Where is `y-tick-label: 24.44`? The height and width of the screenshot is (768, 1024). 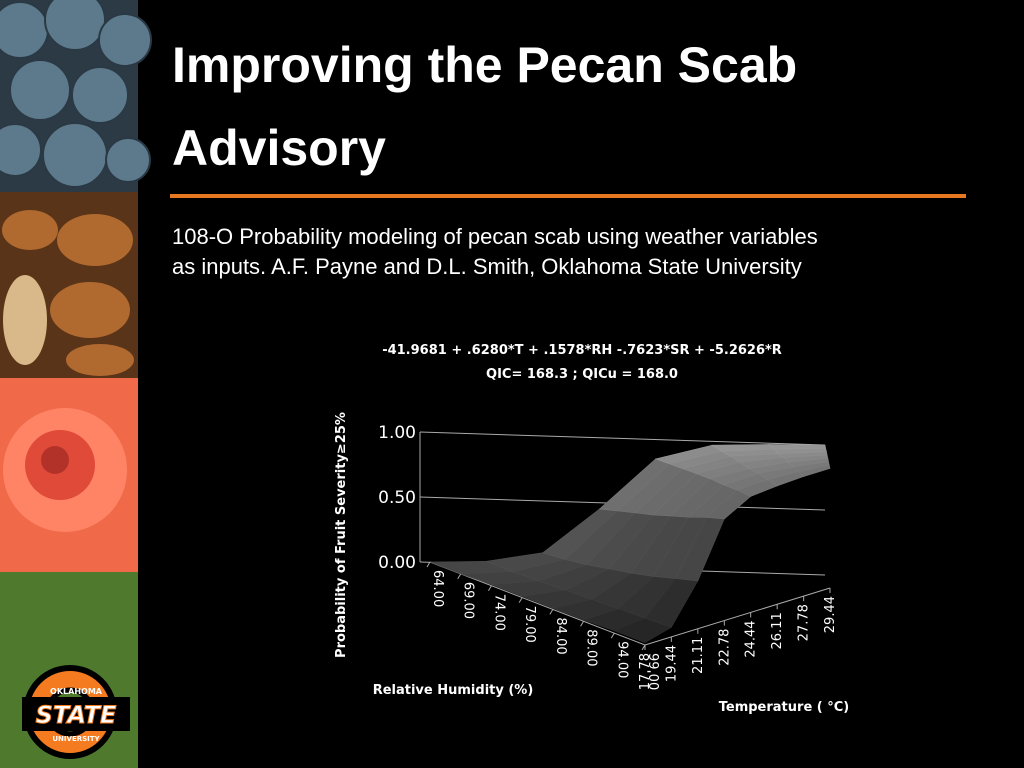
y-tick-label: 24.44 is located at coordinates (751, 638).